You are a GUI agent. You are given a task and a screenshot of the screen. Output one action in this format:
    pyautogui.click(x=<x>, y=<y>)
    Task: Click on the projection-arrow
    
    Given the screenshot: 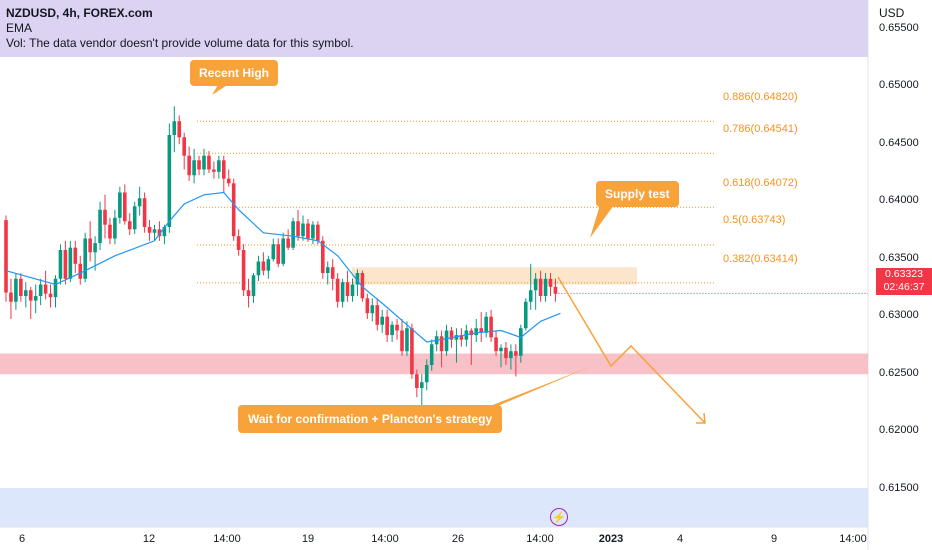 What is the action you would take?
    pyautogui.click(x=631, y=350)
    